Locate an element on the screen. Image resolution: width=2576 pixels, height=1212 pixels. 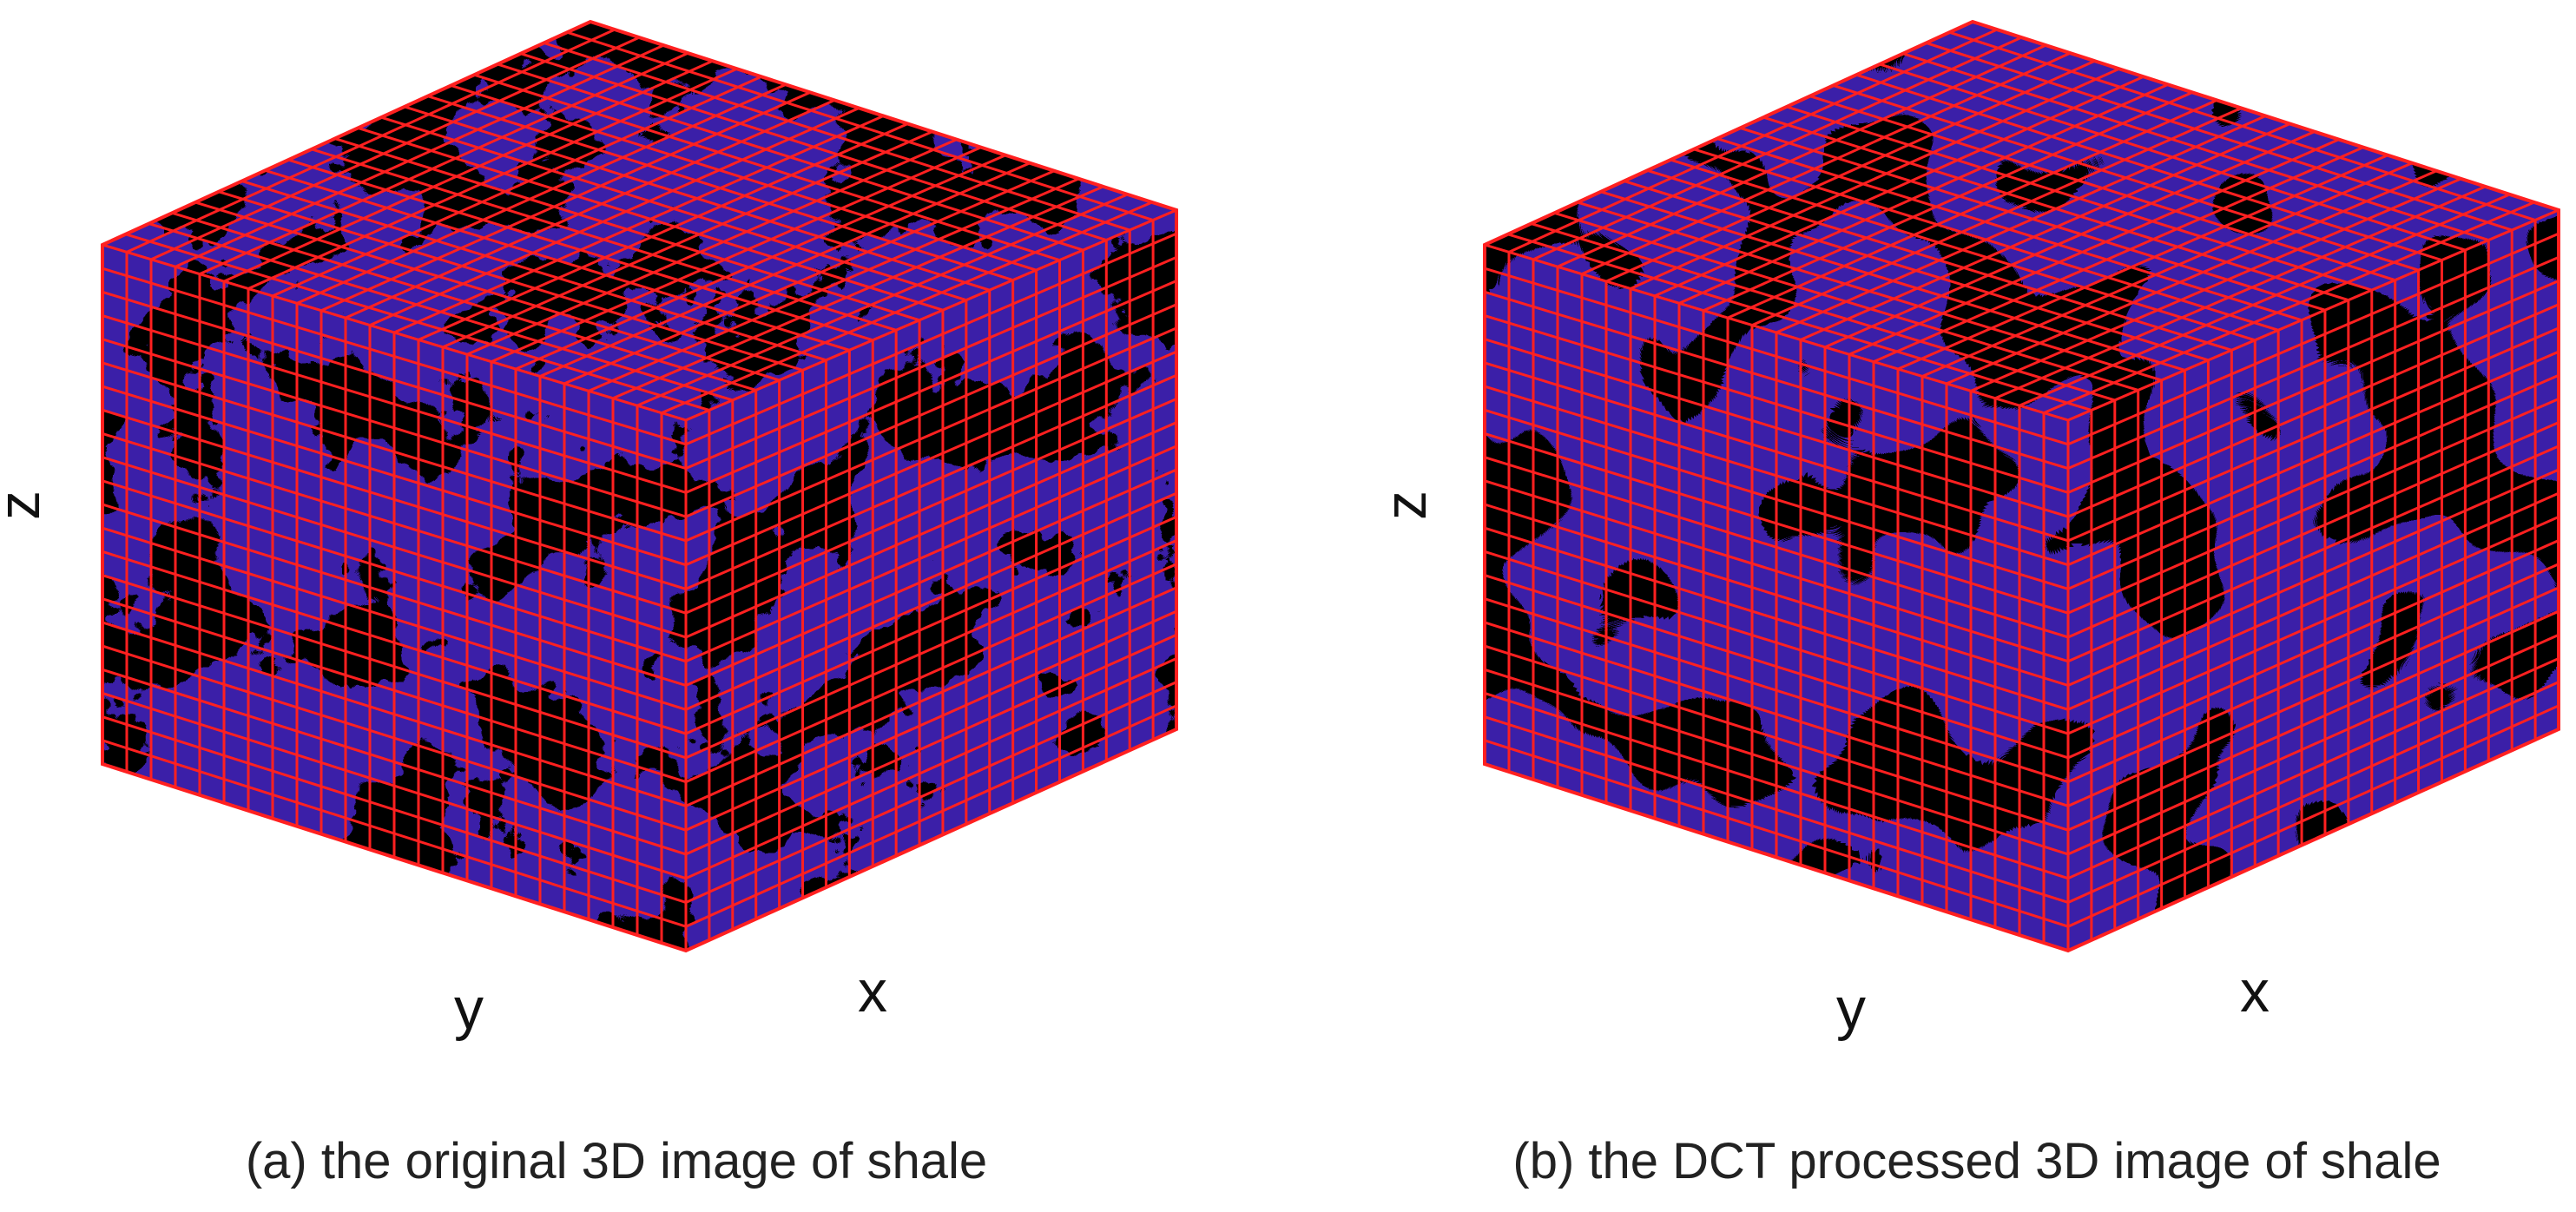
top-face-grid is located at coordinates (639, 221).